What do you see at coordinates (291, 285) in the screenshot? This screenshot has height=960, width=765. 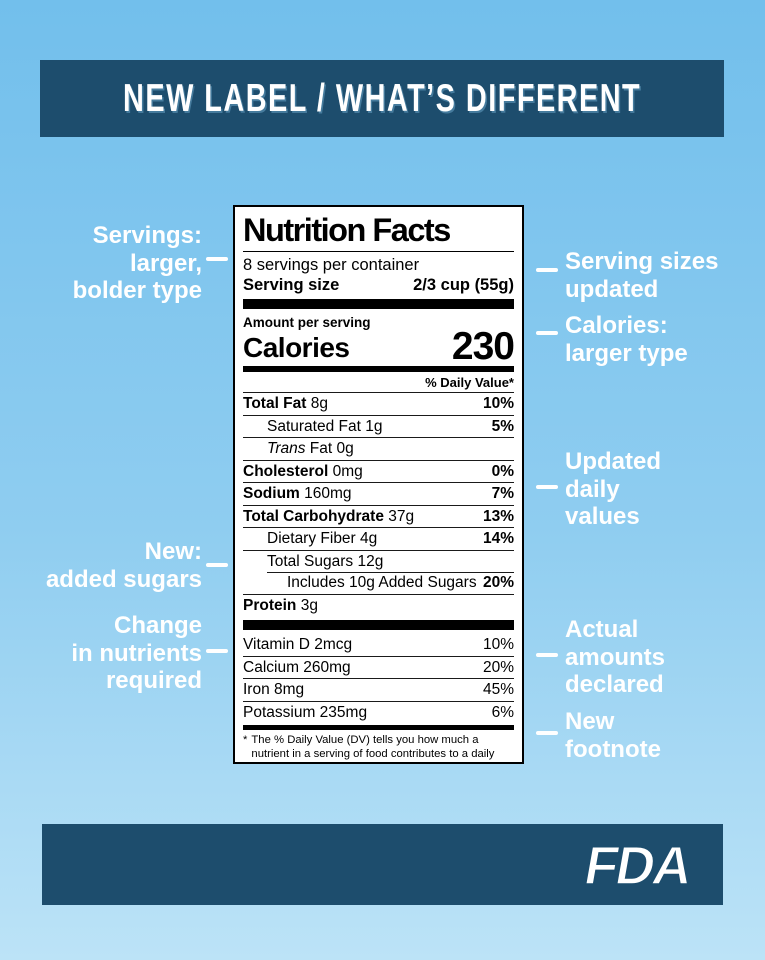 I see `serving-size-label: Serving size` at bounding box center [291, 285].